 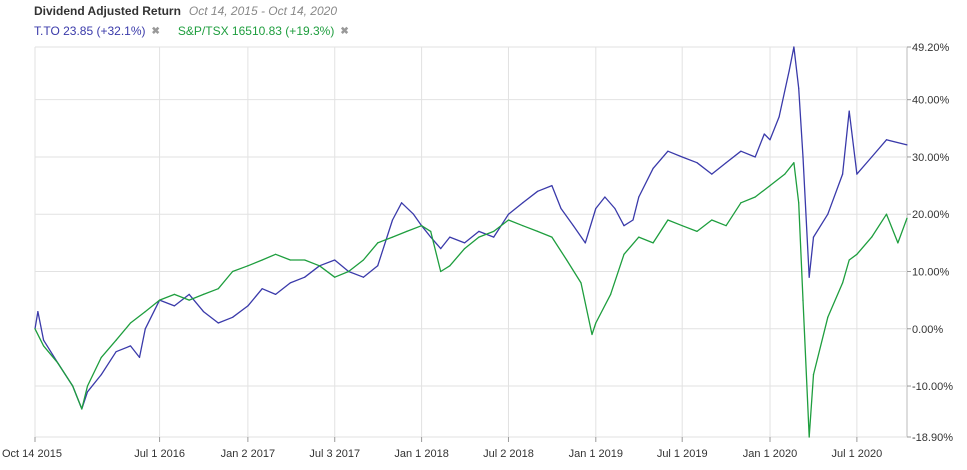 I want to click on y-tick-label: 0.00%, so click(x=927, y=330).